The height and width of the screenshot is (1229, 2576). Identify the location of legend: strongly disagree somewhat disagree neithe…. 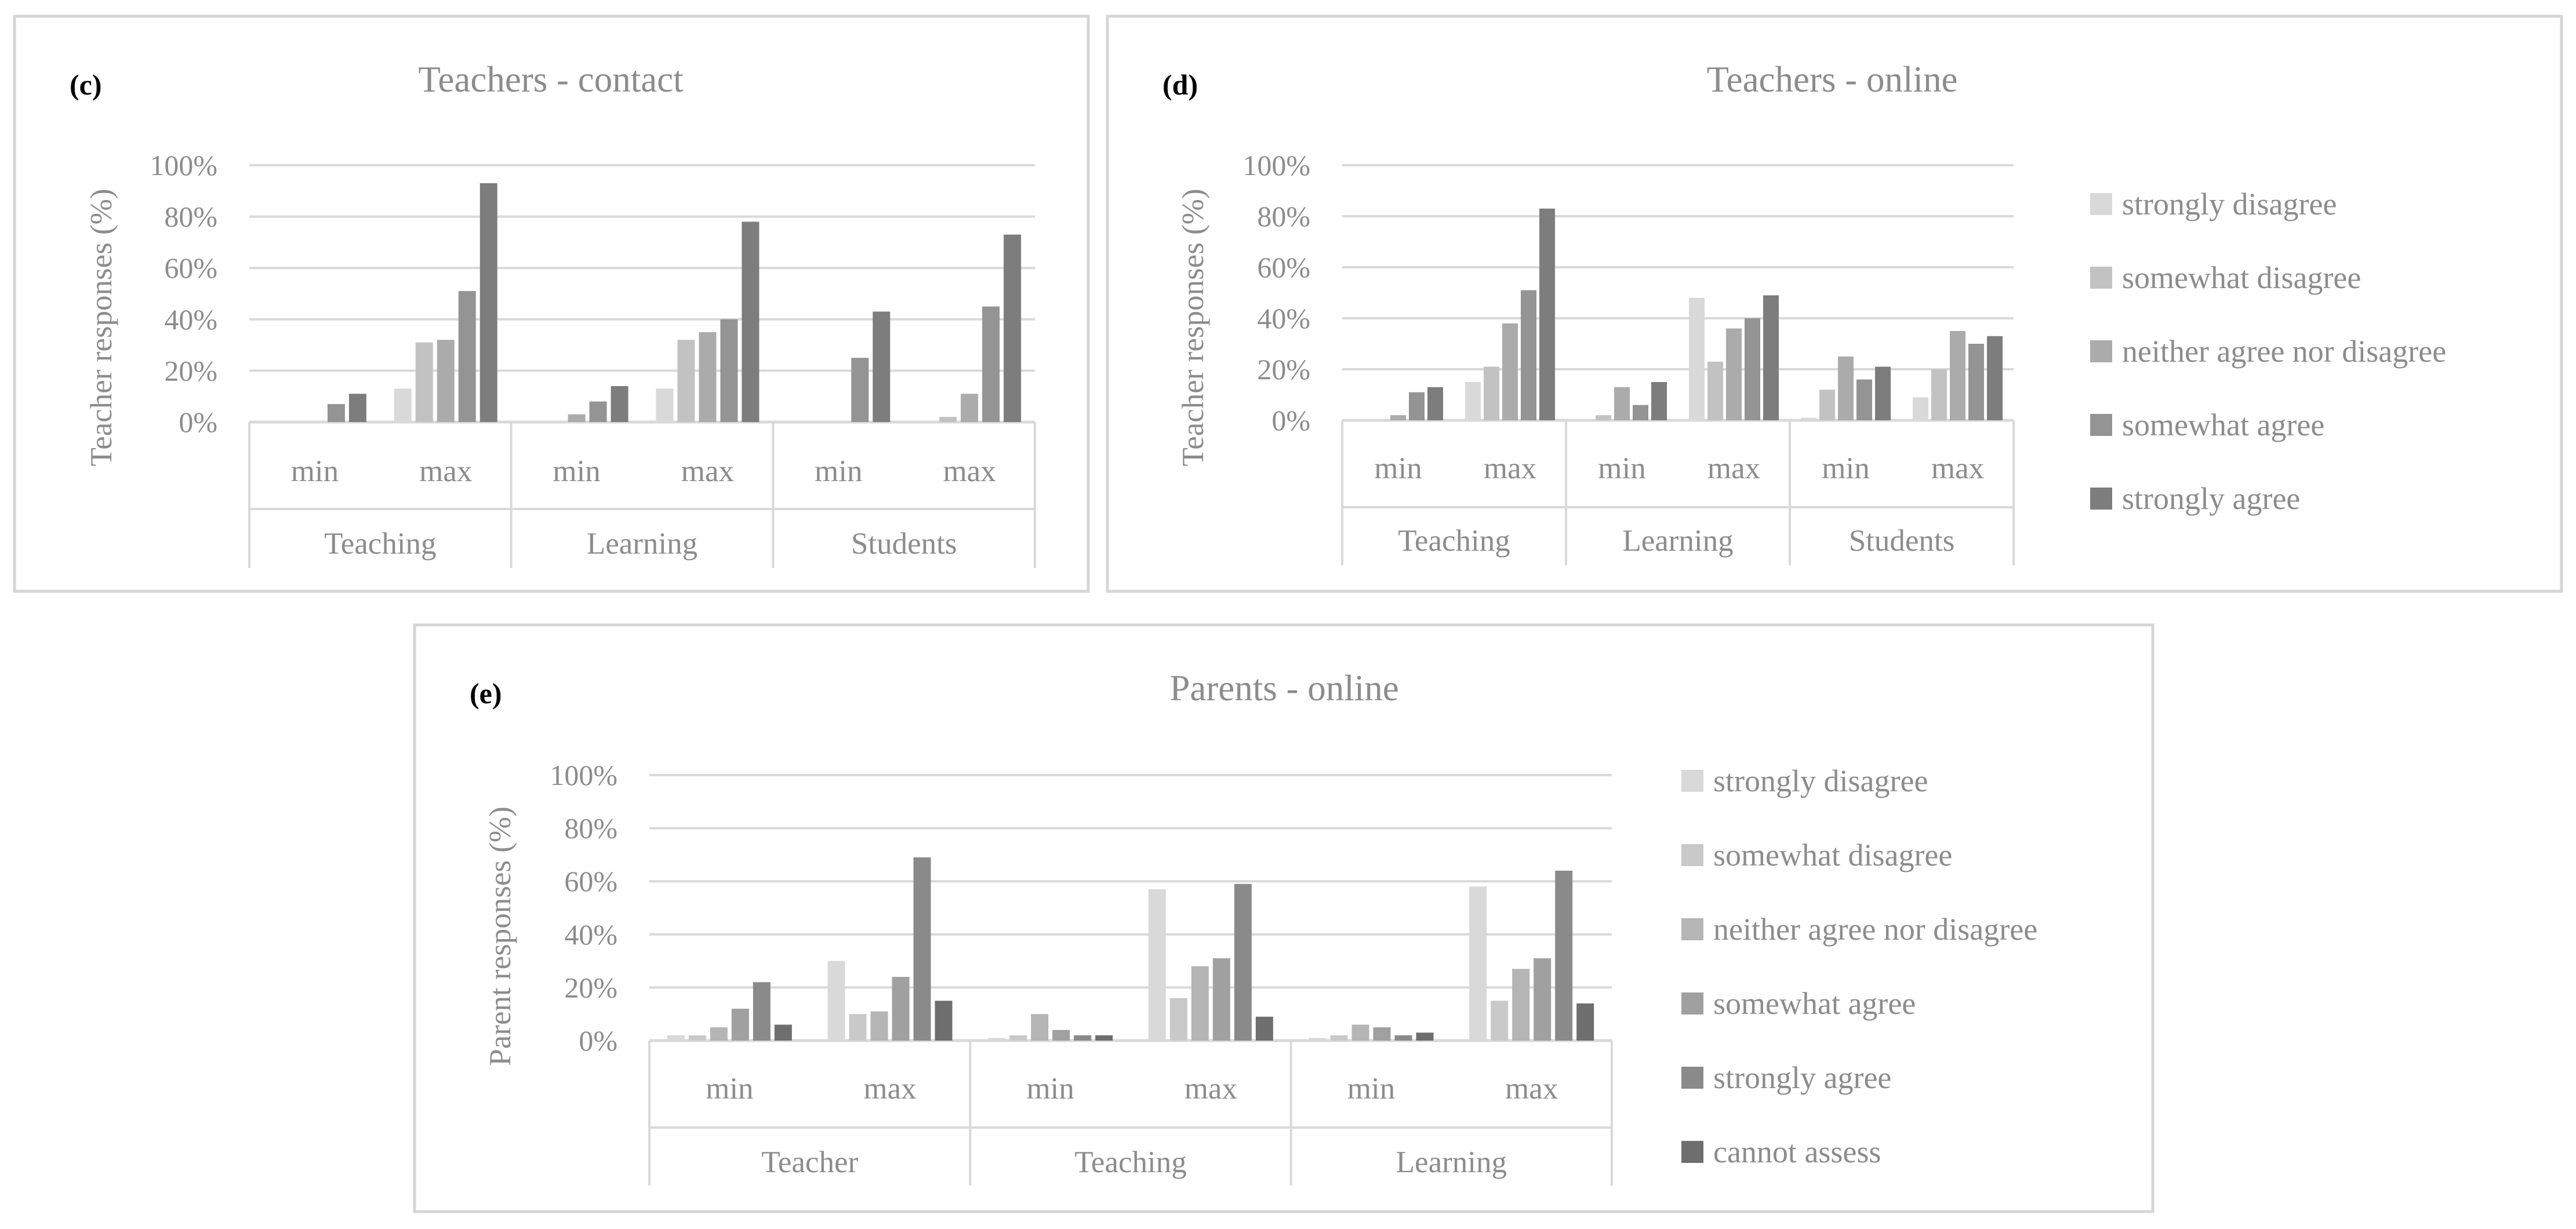
(1859, 966).